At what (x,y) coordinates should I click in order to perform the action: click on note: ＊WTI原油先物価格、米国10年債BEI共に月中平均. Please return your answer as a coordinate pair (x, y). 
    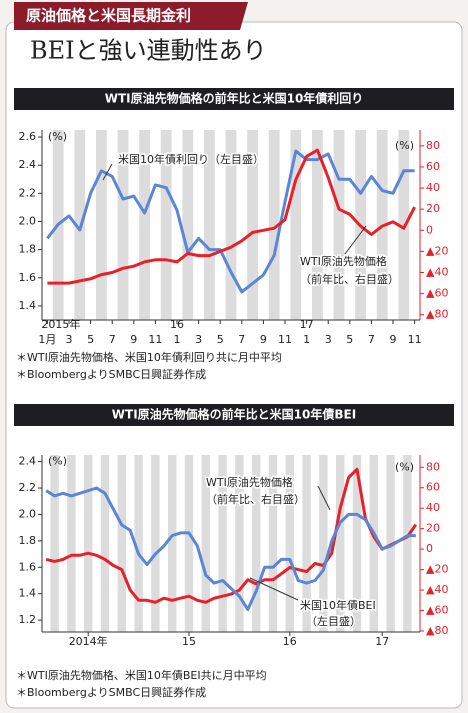
    Looking at the image, I should click on (141, 675).